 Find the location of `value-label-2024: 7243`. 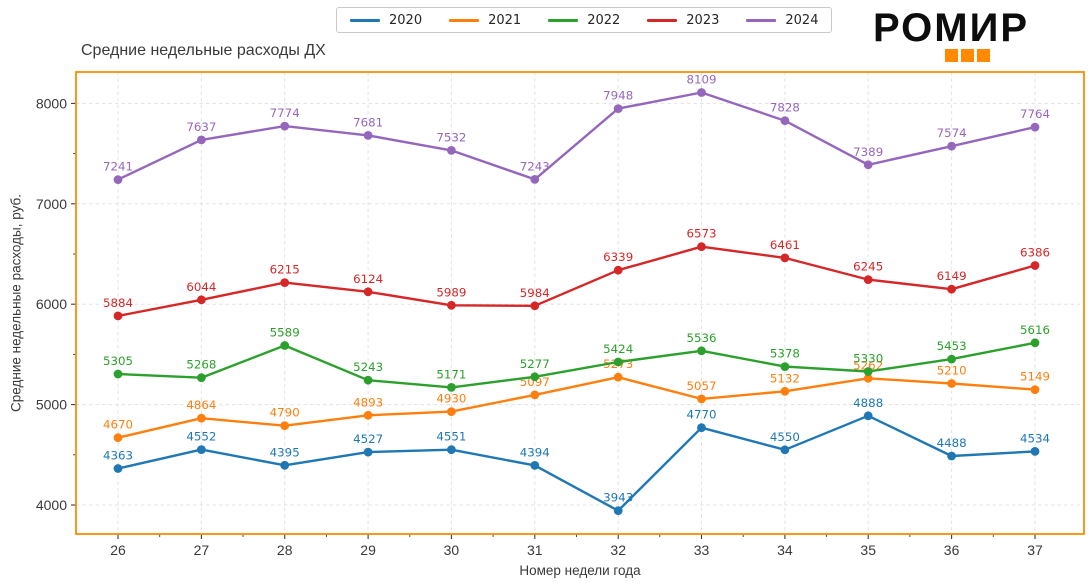

value-label-2024: 7243 is located at coordinates (535, 166).